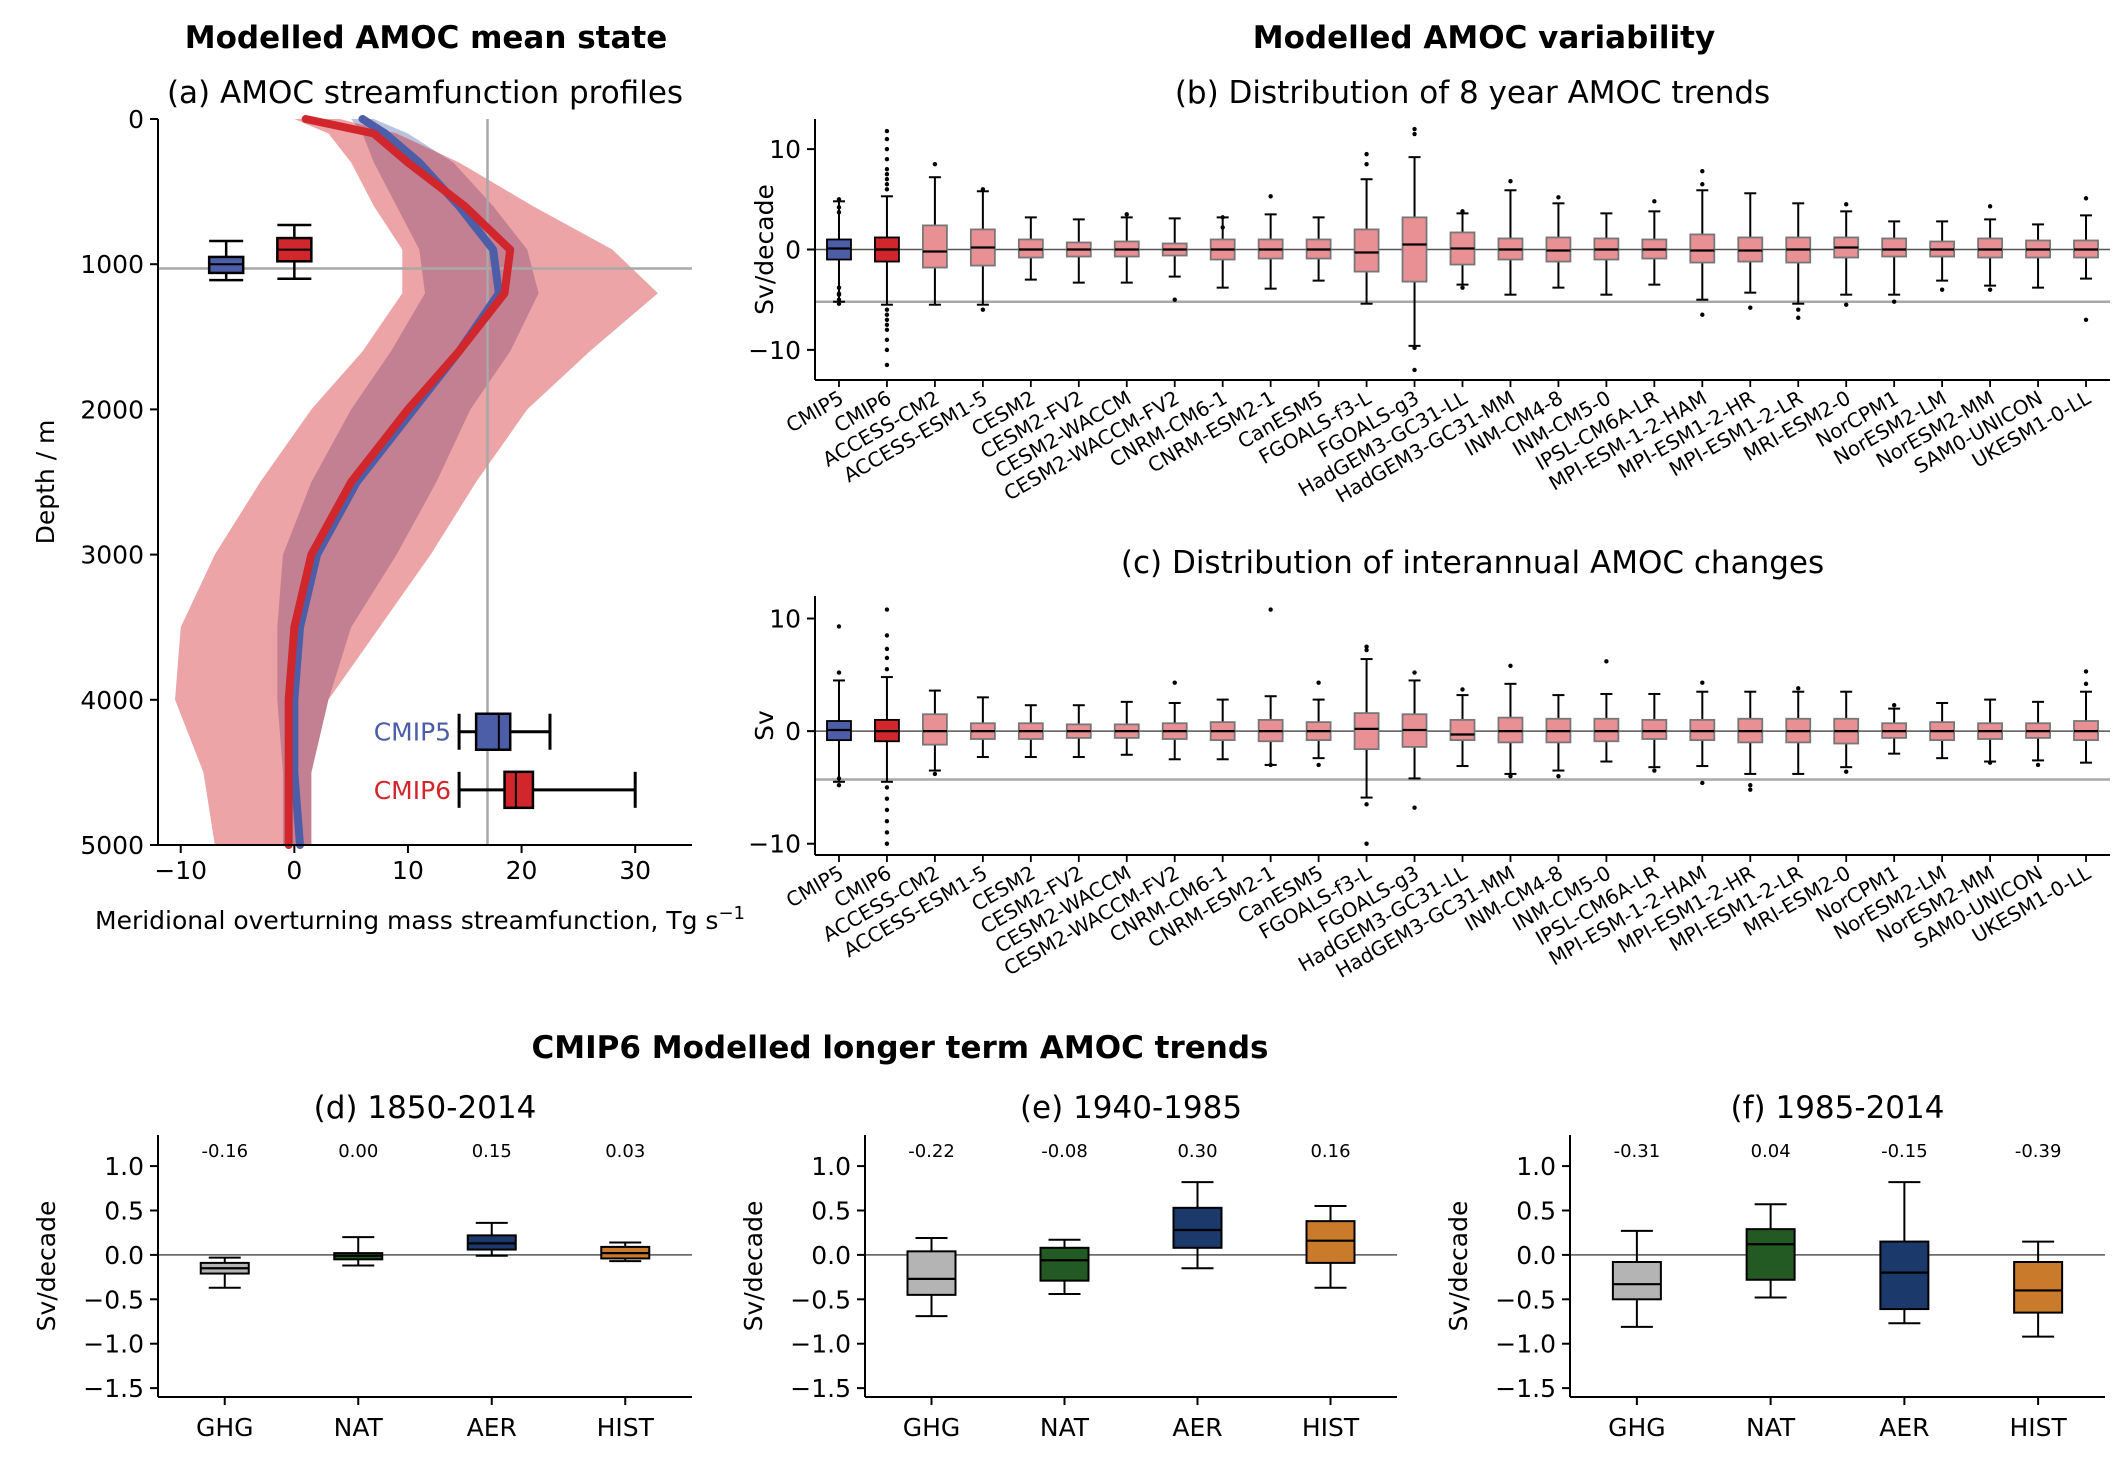 Image resolution: width=2126 pixels, height=1457 pixels. I want to click on x-tick-label: 0, so click(294, 870).